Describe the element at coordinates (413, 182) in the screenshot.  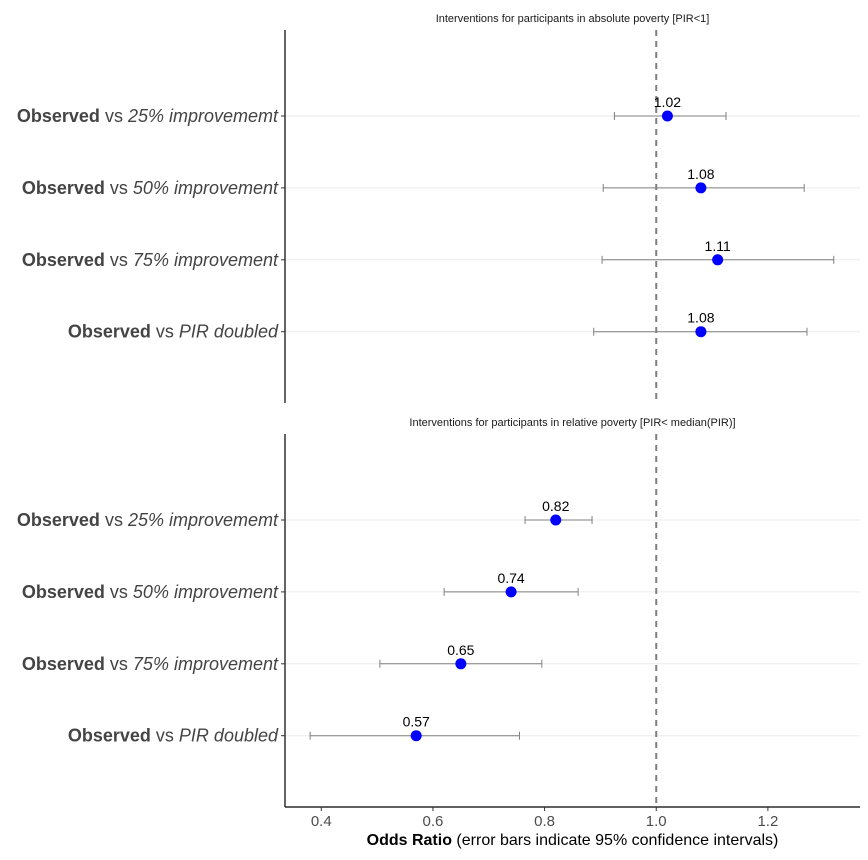
I see `row-2: Observed vs 50% improvement 1.08` at that location.